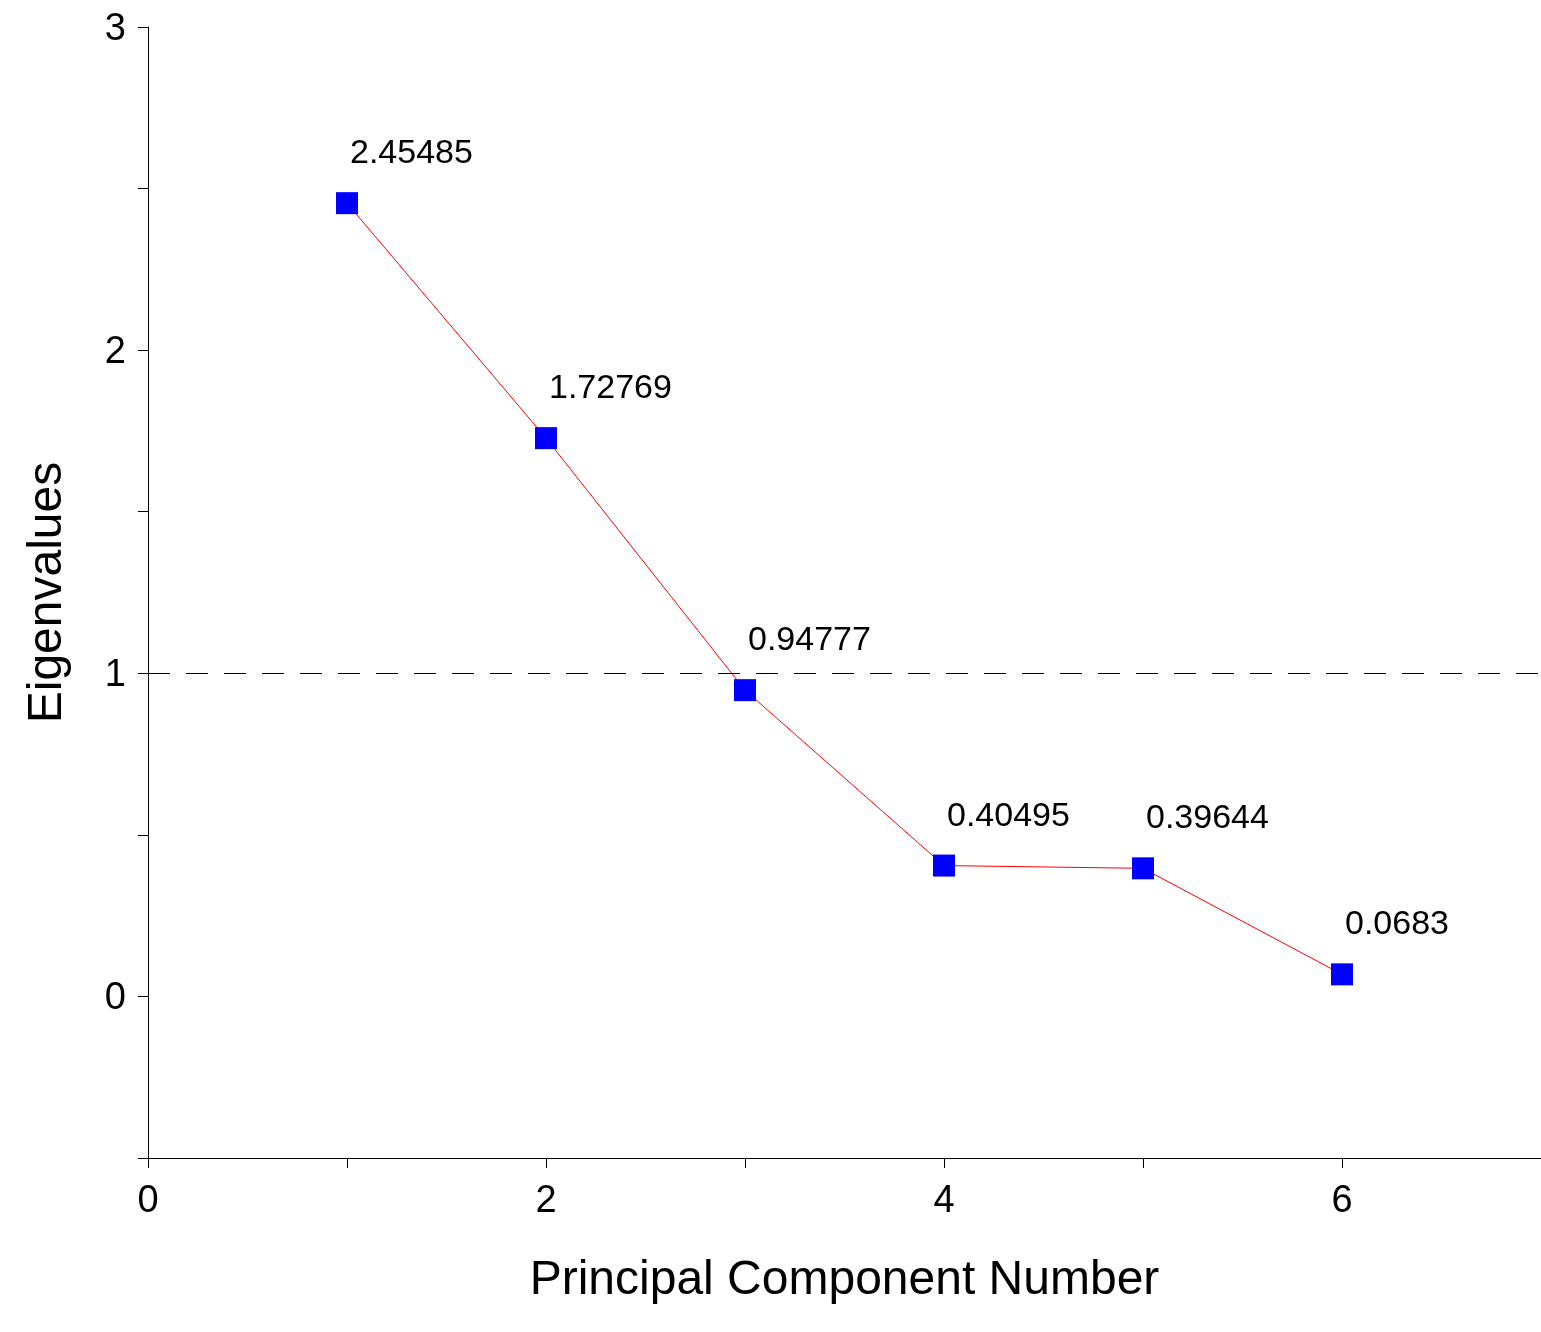 Image resolution: width=1541 pixels, height=1332 pixels. I want to click on data-label: 0.0683, so click(1397, 922).